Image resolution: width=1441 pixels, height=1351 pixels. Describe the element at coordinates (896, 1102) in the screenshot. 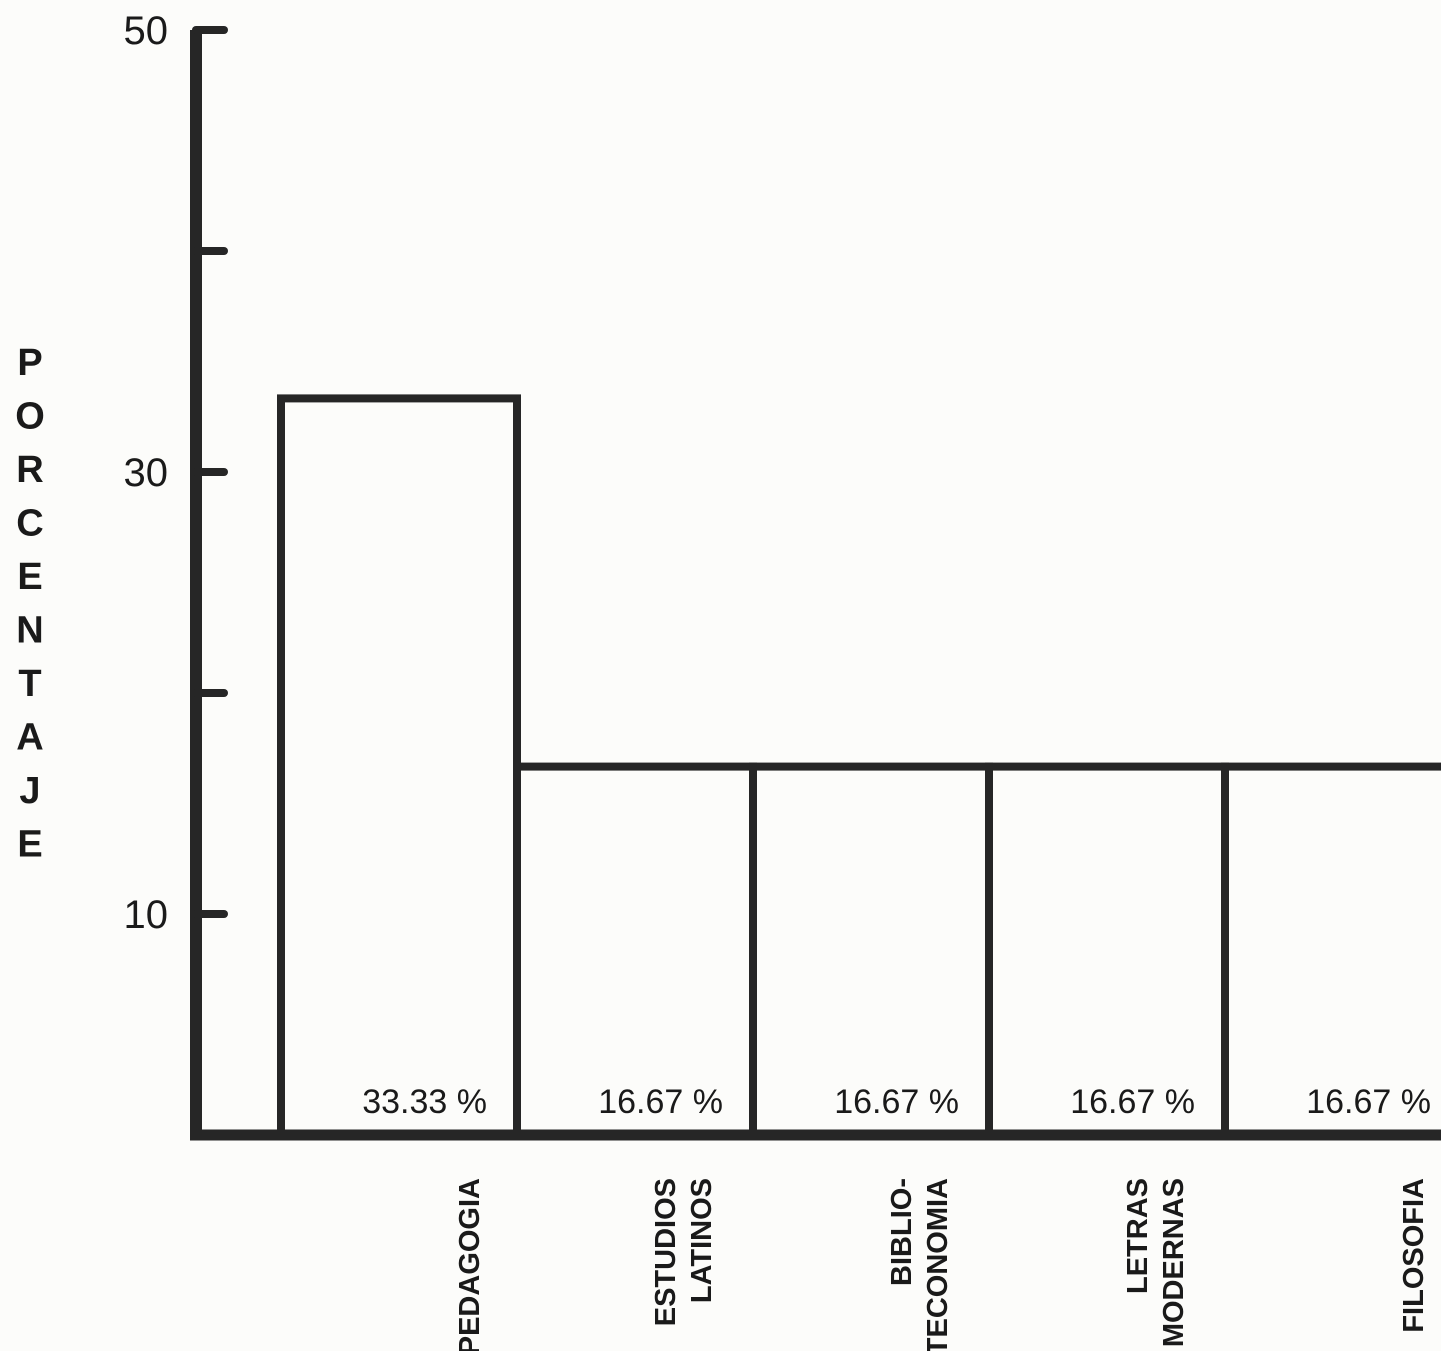

I see `value-label-2: 16.67 %` at that location.